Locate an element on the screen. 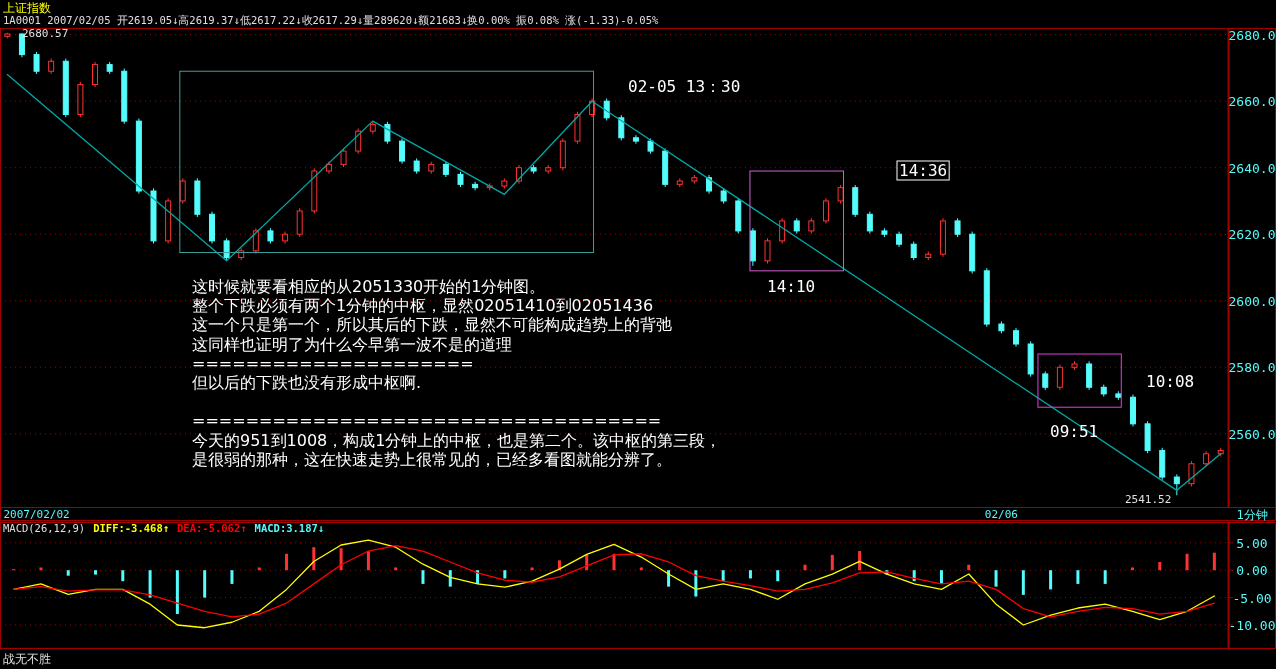  y-tick-label: 2660.0 is located at coordinates (1252, 102).